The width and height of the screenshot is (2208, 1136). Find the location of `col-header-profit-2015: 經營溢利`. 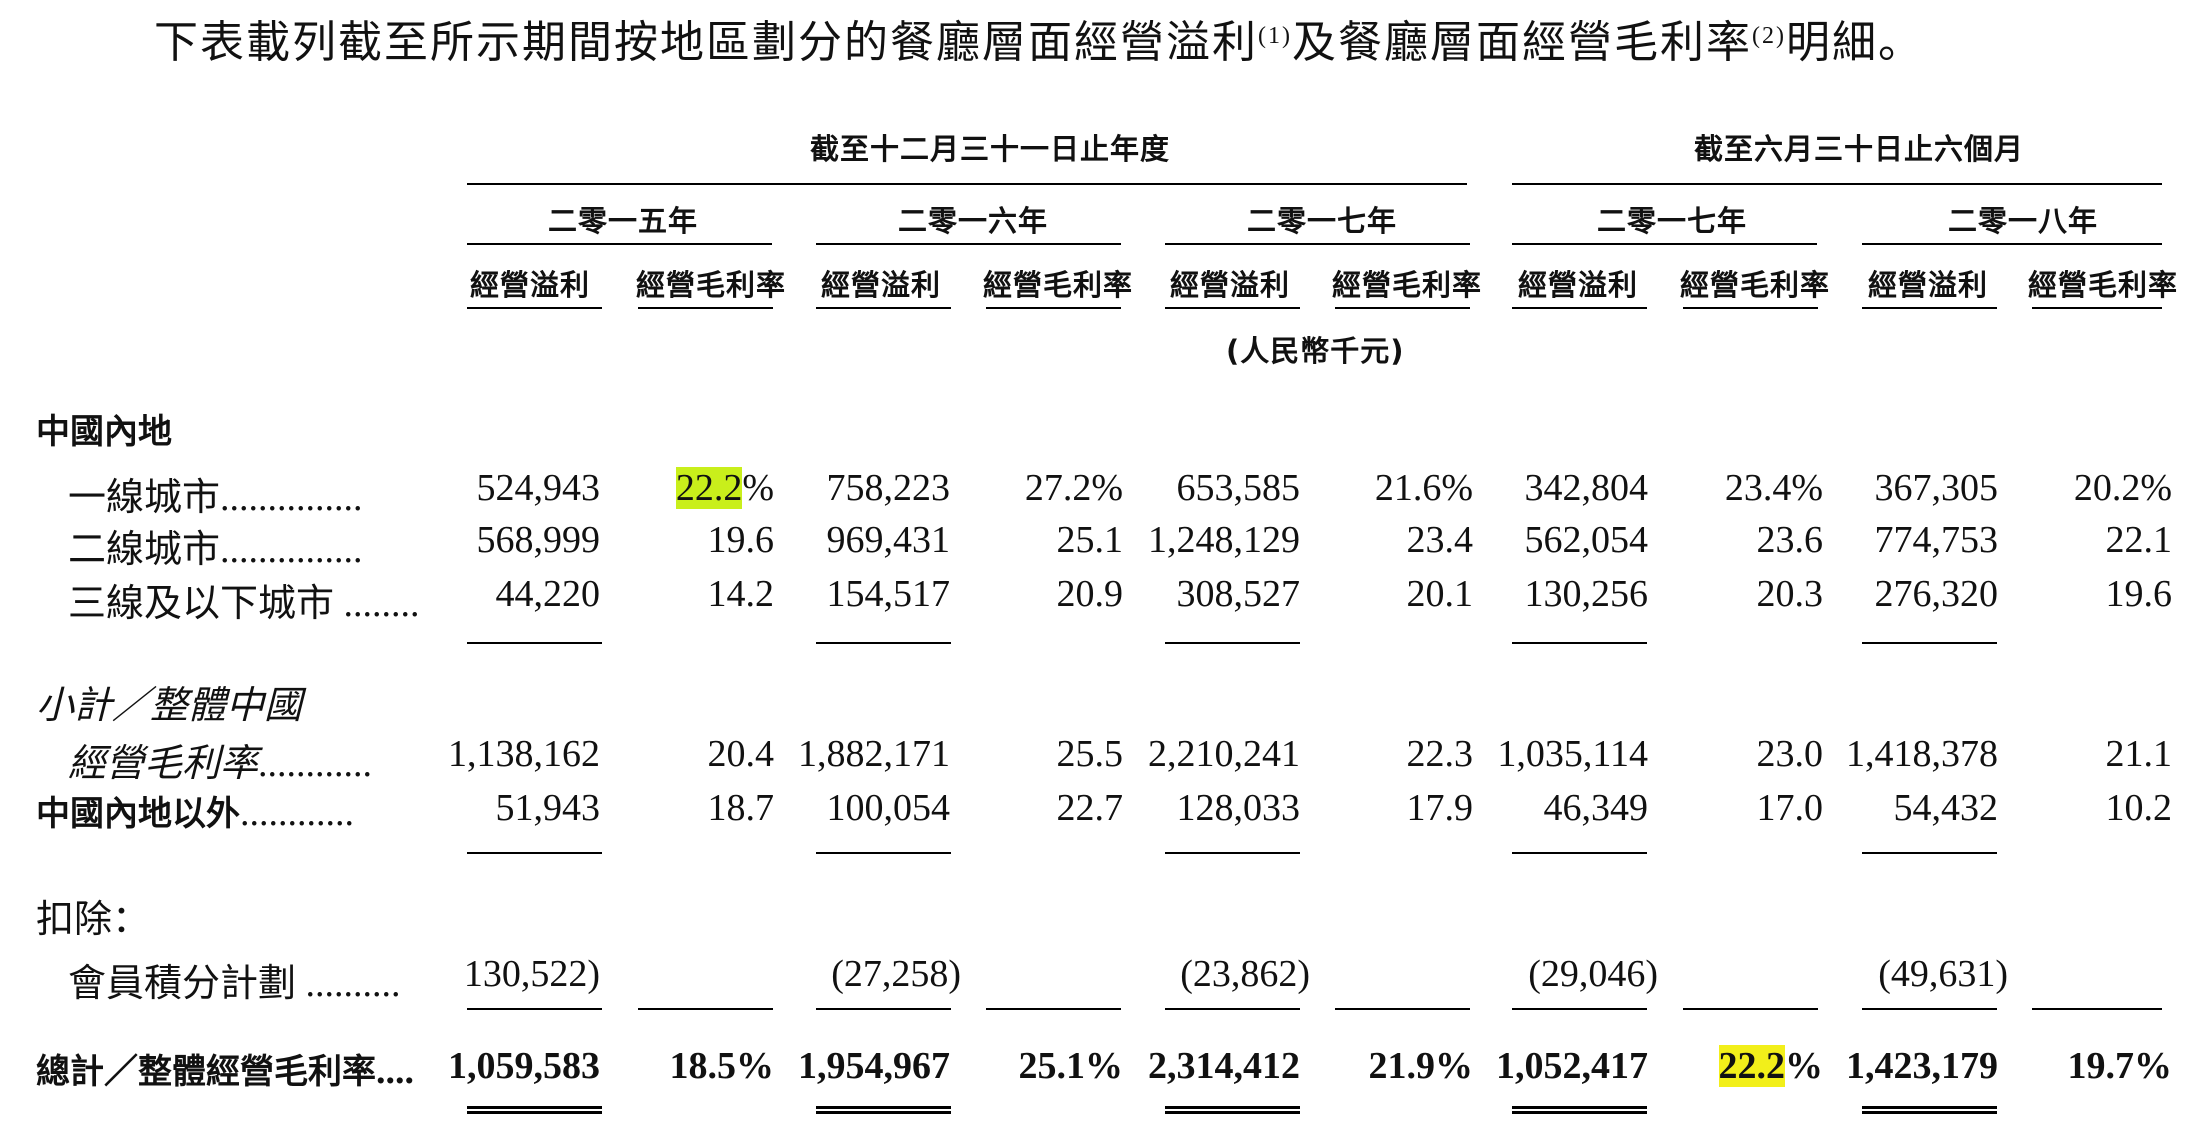

col-header-profit-2015: 經營溢利 is located at coordinates (530, 285).